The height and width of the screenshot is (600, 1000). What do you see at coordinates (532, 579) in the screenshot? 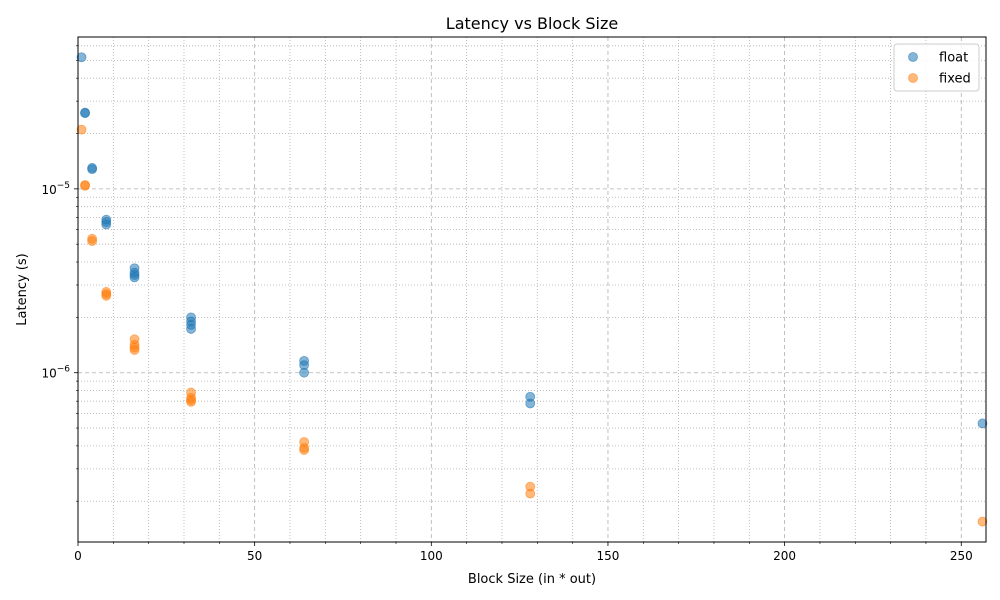
I see `x-axis-title: Block Size (in * out)` at bounding box center [532, 579].